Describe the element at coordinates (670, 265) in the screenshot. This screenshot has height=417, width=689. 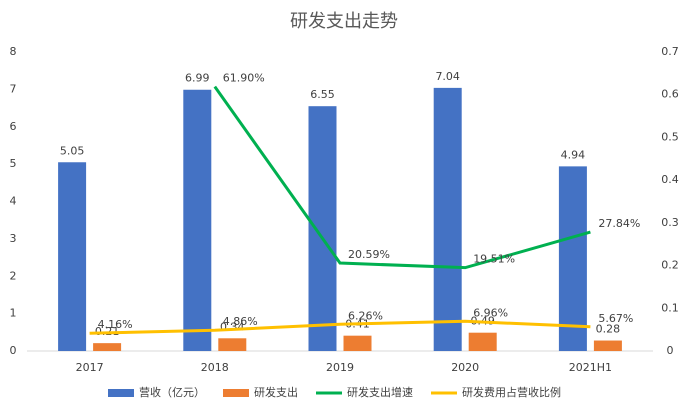
I see `y2-tick-label: 0.2` at that location.